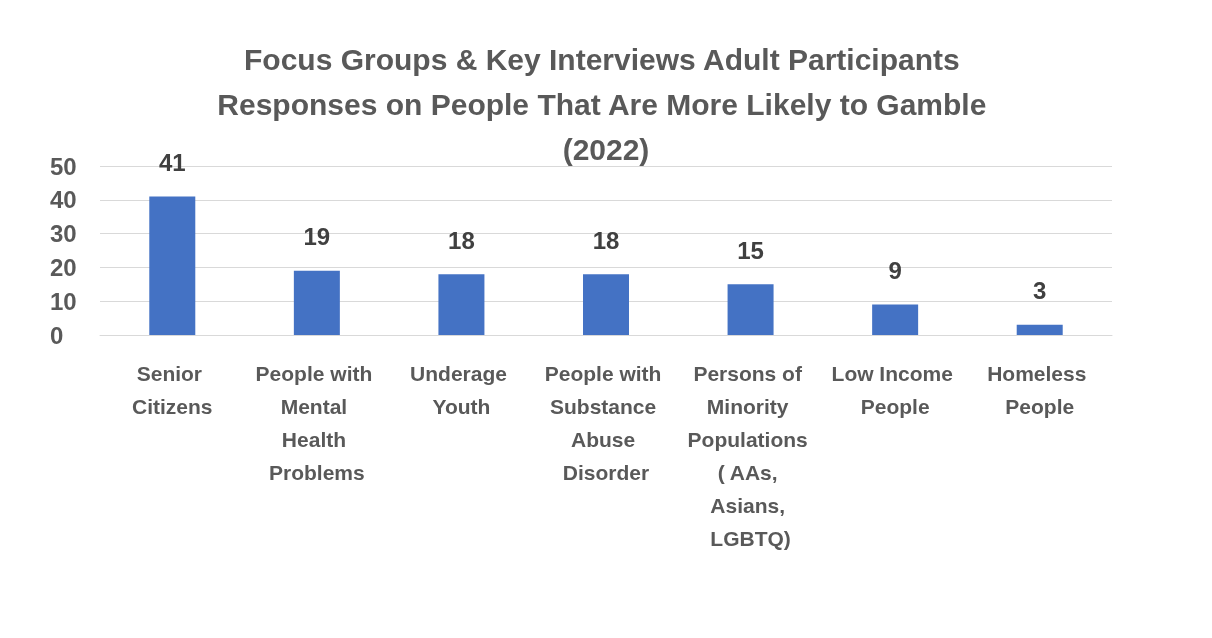 The width and height of the screenshot is (1212, 638). I want to click on x-tick-label: Senior Citizens, so click(172, 390).